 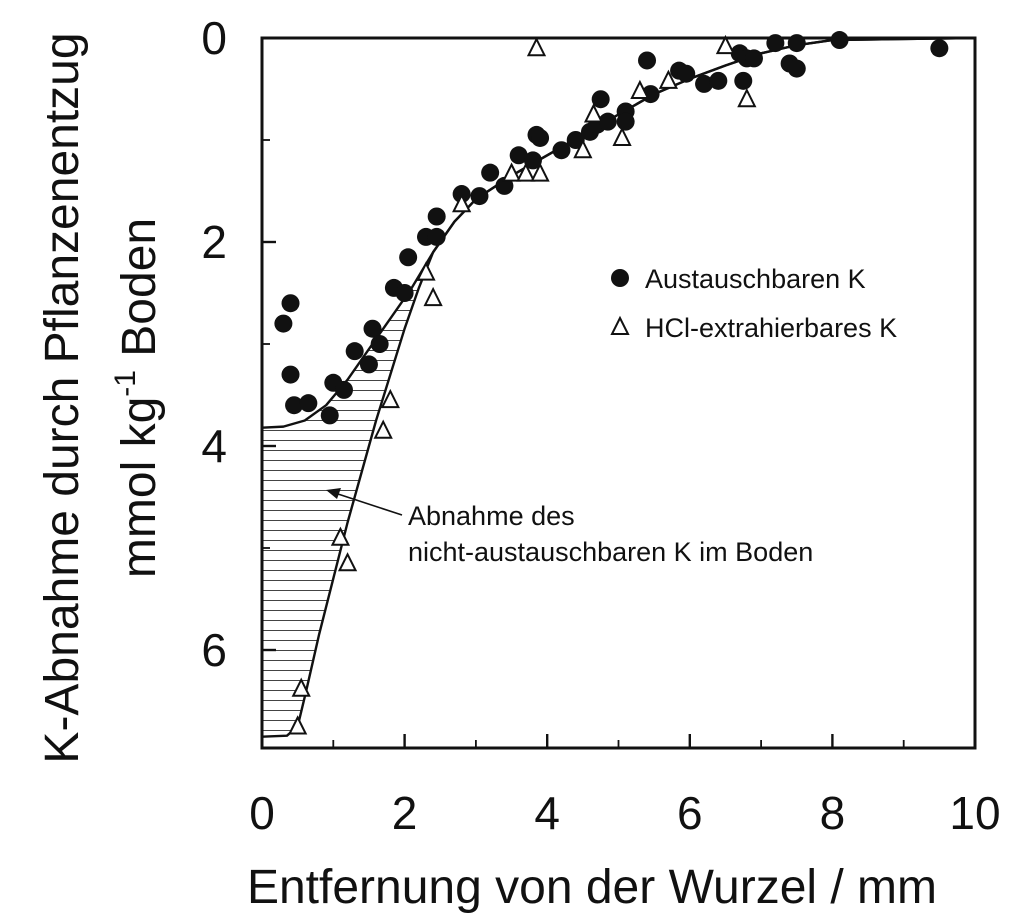 I want to click on y-axis-unit-superscript: -1, so click(x=125, y=383).